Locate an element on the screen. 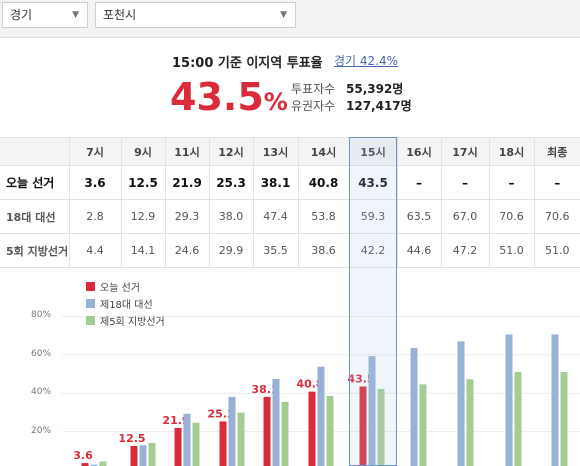 The height and width of the screenshot is (466, 580). table-cell: 24.6 is located at coordinates (186, 250).